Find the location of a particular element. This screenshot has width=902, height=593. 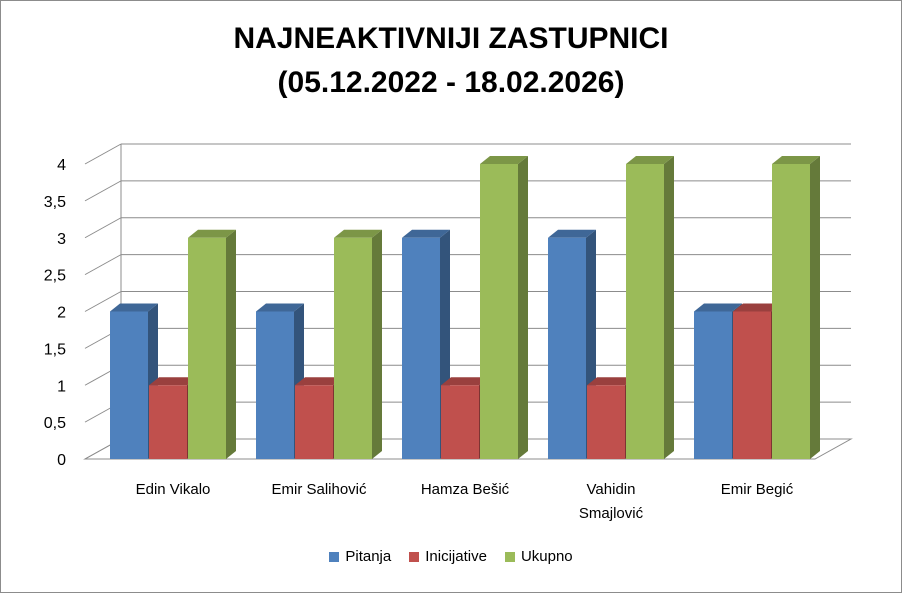

legend-item-ukupno: Ukupno is located at coordinates (538, 556).